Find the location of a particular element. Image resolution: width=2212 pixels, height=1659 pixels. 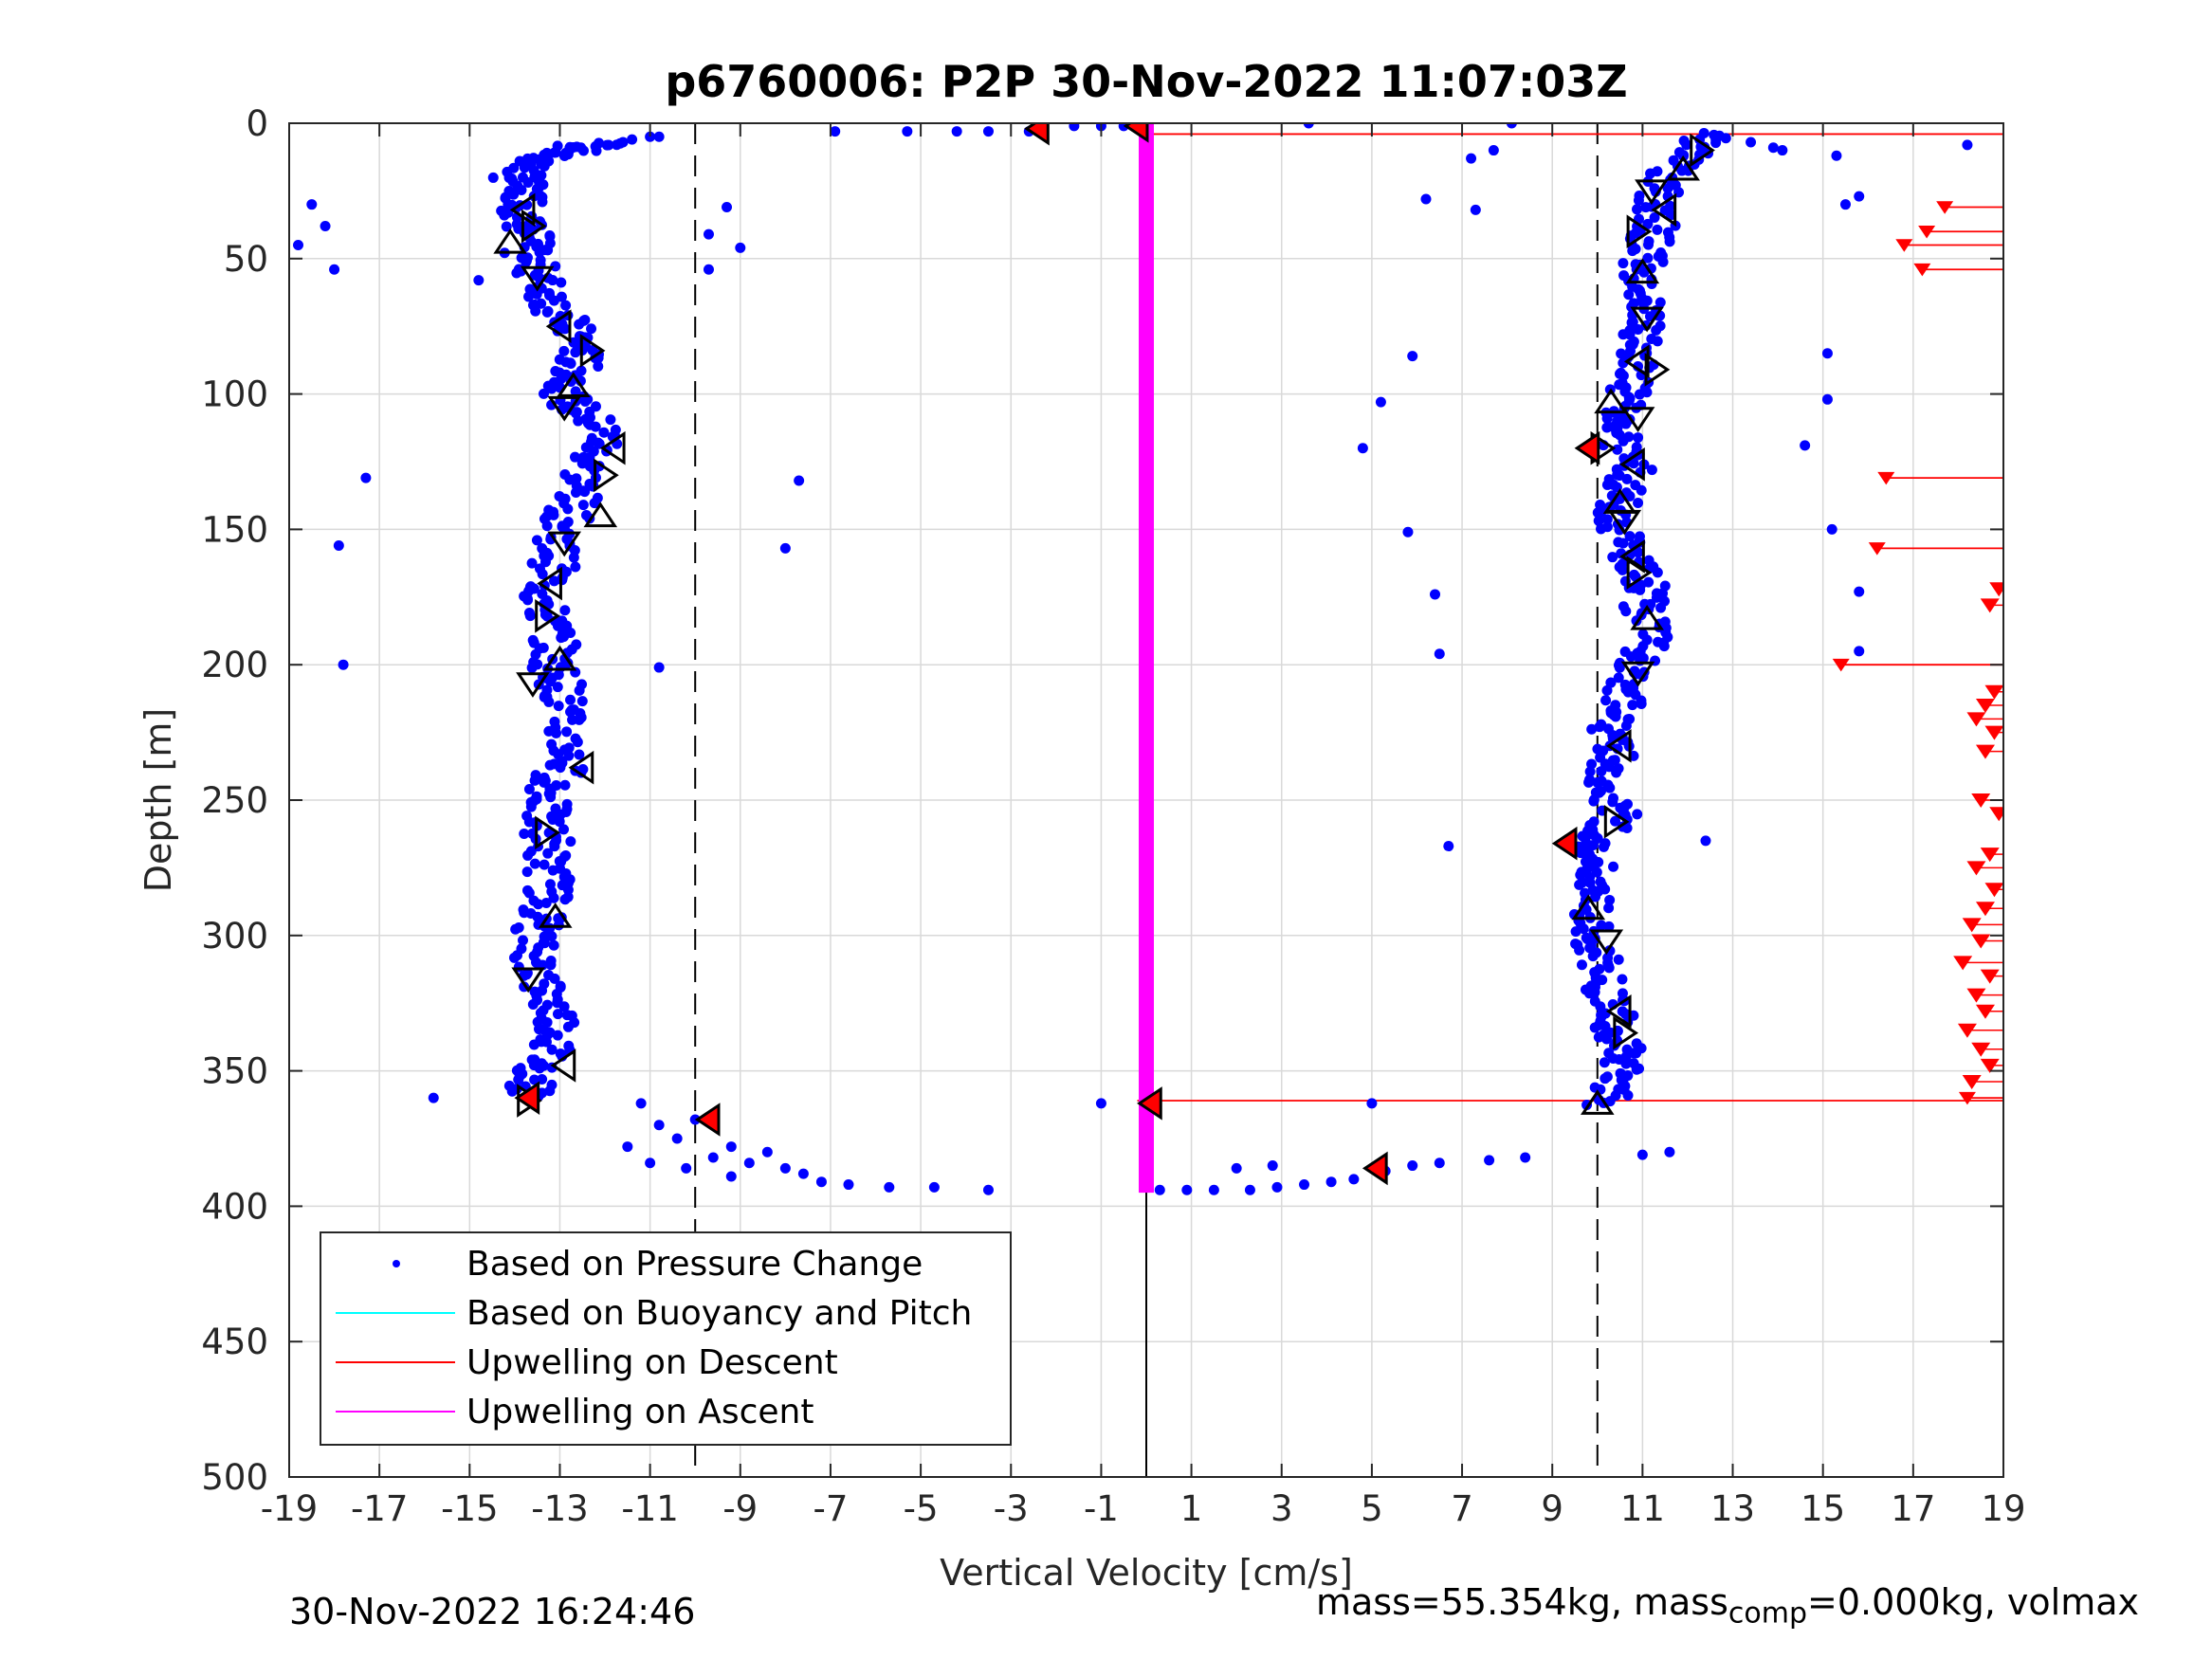

upwelling-ascent-band is located at coordinates (1146, 658).